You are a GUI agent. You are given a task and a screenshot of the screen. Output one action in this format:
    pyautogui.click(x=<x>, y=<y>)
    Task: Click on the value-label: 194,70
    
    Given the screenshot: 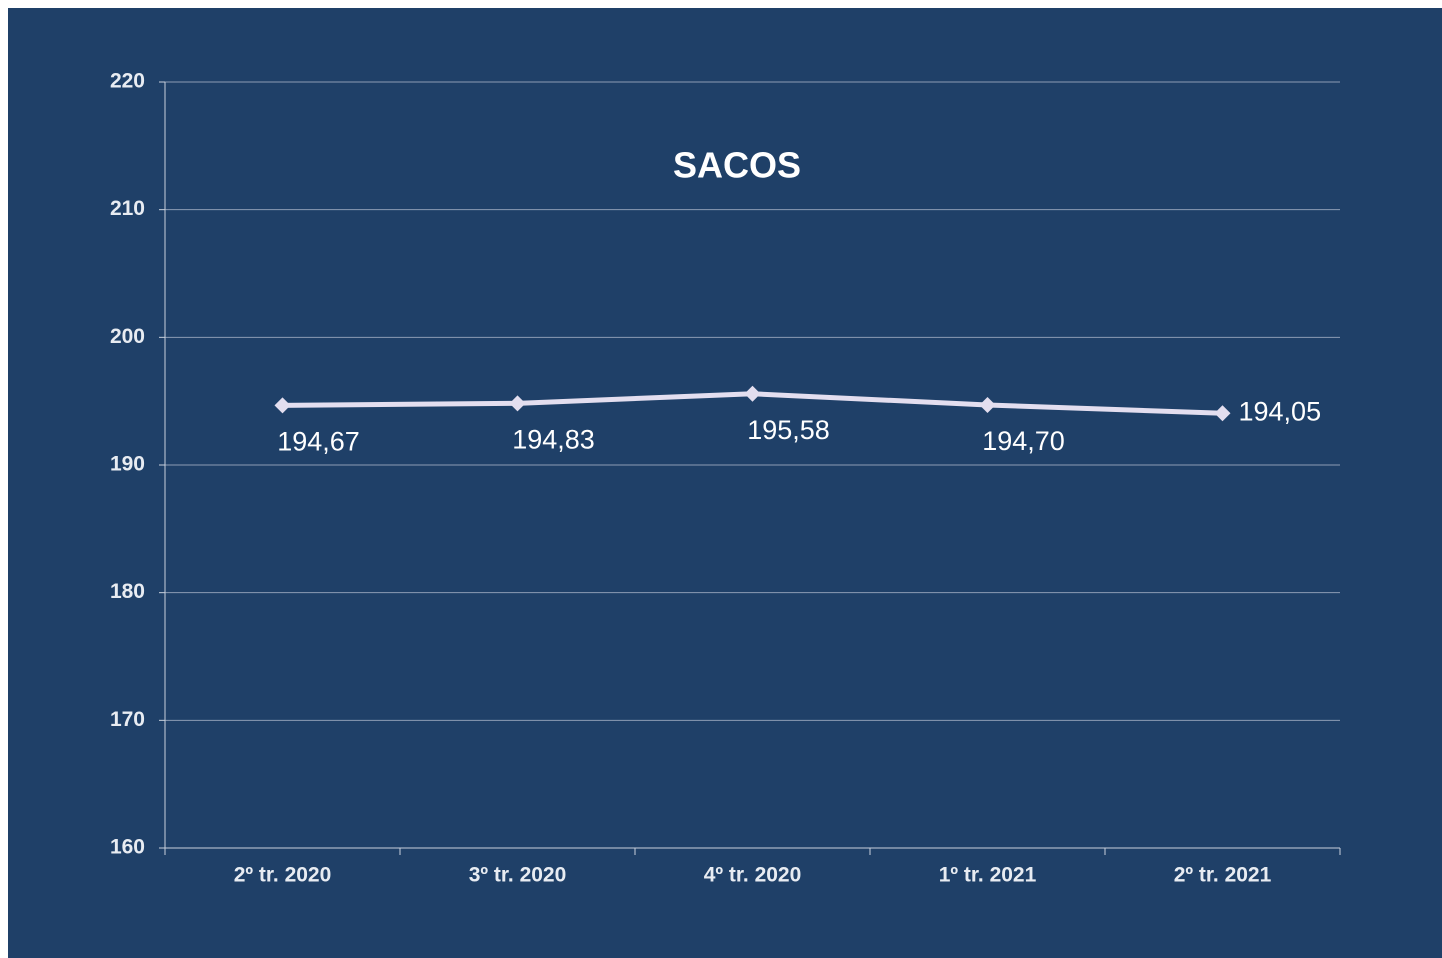 What is the action you would take?
    pyautogui.click(x=1023, y=441)
    